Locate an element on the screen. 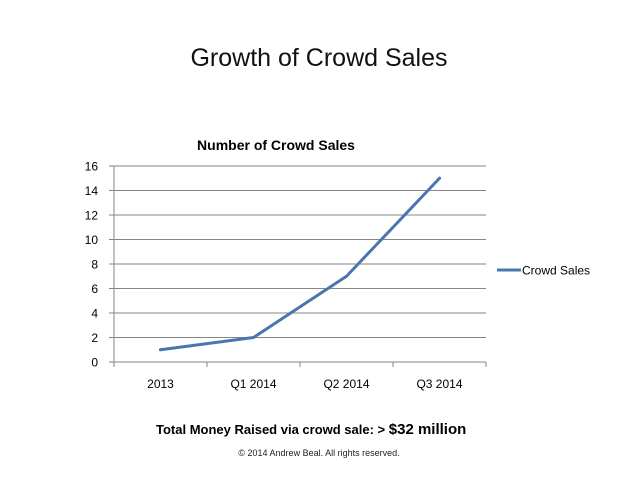  chart-title: Number of Crowd Sales is located at coordinates (276, 145).